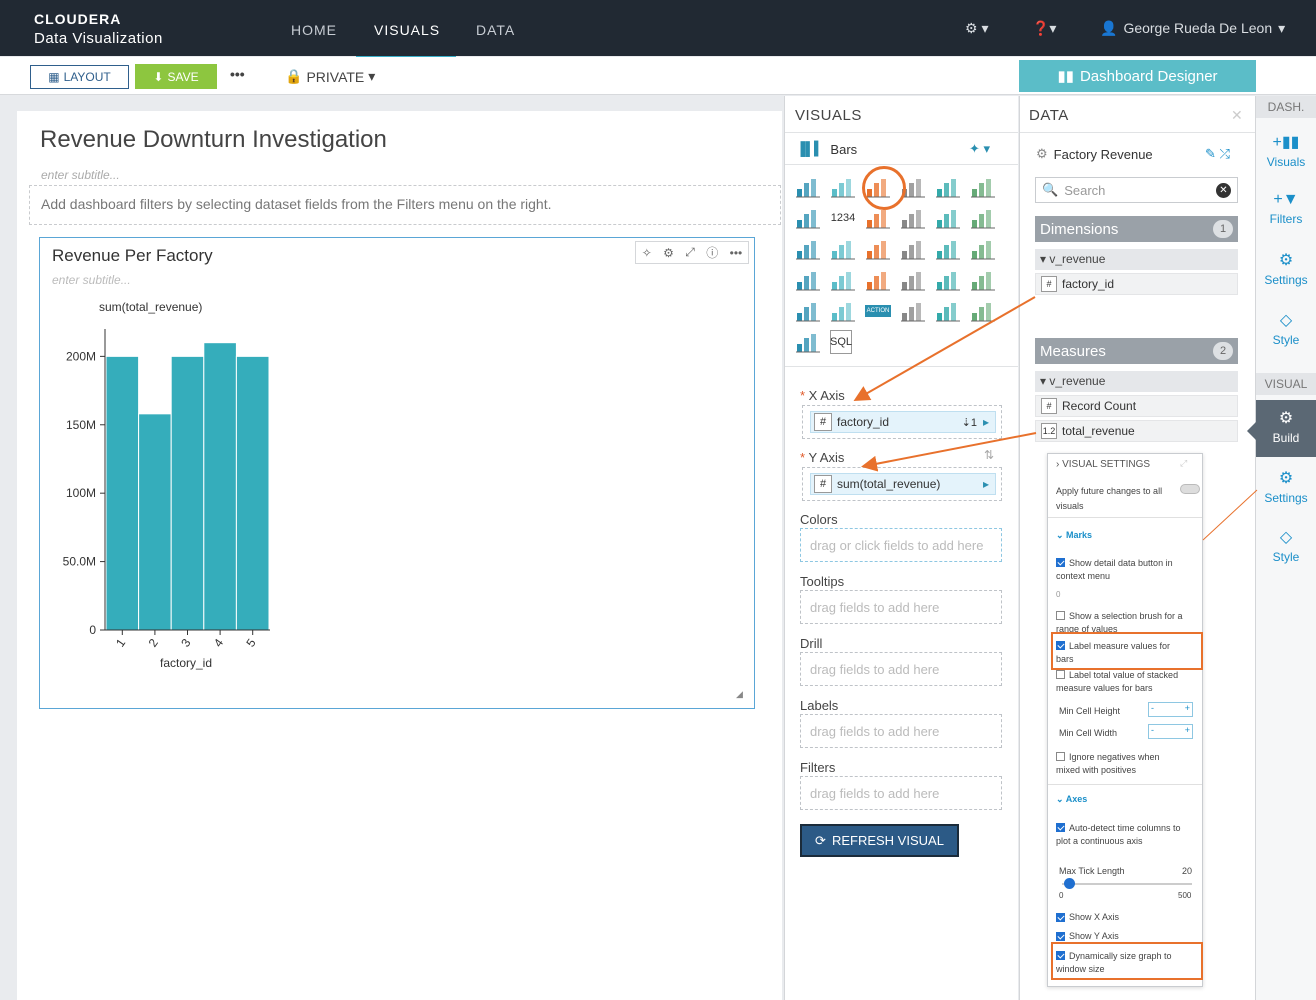  Describe the element at coordinates (1127, 884) in the screenshot. I see `max-tick-slider` at that location.